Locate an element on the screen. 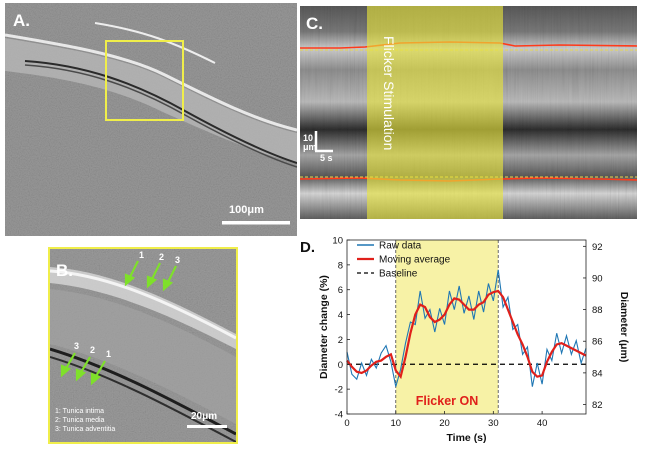  y2-axis-label: Diameter (μm) is located at coordinates (624, 327).